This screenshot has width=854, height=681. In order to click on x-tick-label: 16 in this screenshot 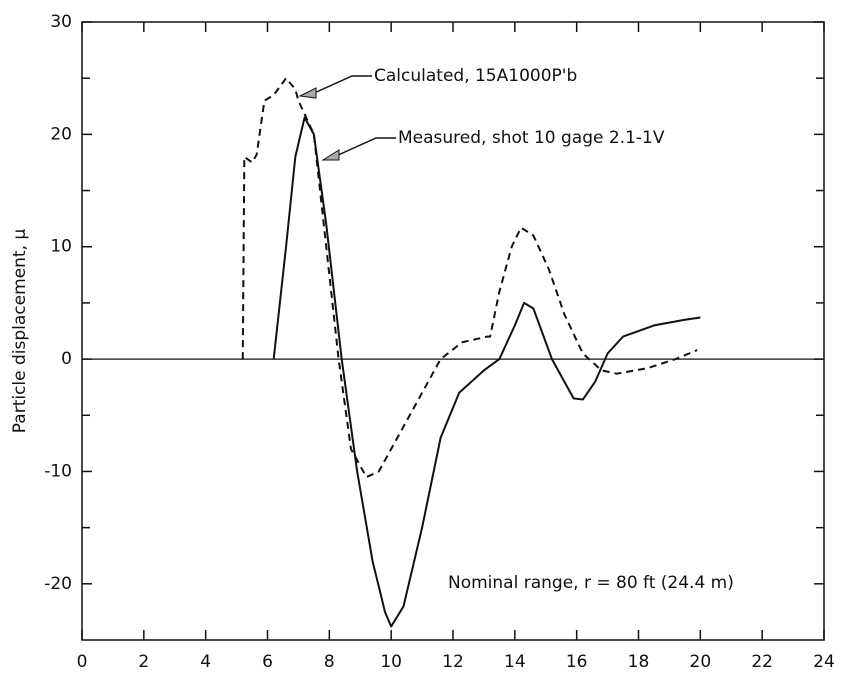, I will do `click(577, 662)`.